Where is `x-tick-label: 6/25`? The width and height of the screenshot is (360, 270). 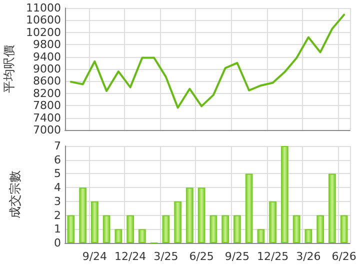
x-tick-label: 6/25 is located at coordinates (201, 256).